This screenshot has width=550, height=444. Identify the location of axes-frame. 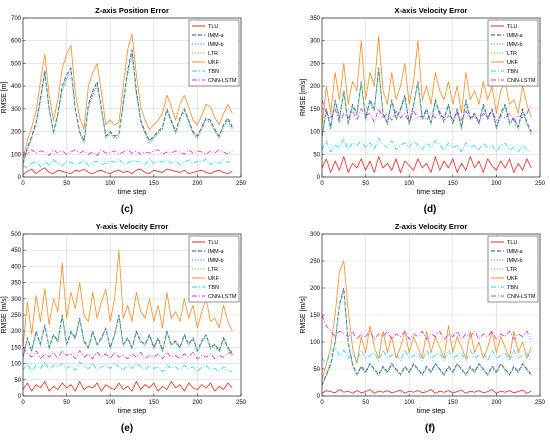
(132, 97).